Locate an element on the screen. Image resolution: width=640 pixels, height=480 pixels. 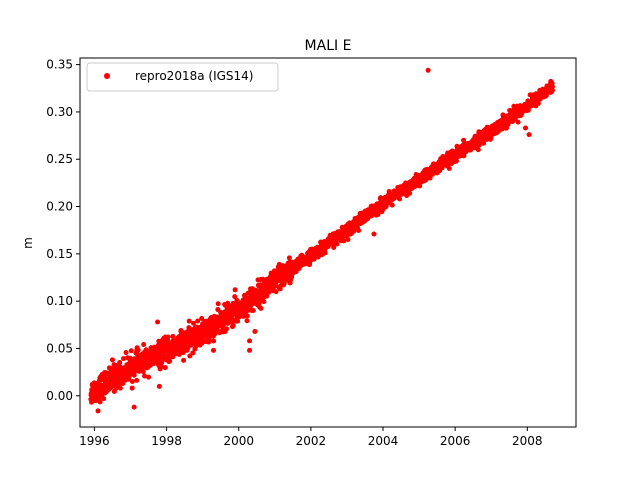
x-tick-label: 1998 is located at coordinates (166, 441).